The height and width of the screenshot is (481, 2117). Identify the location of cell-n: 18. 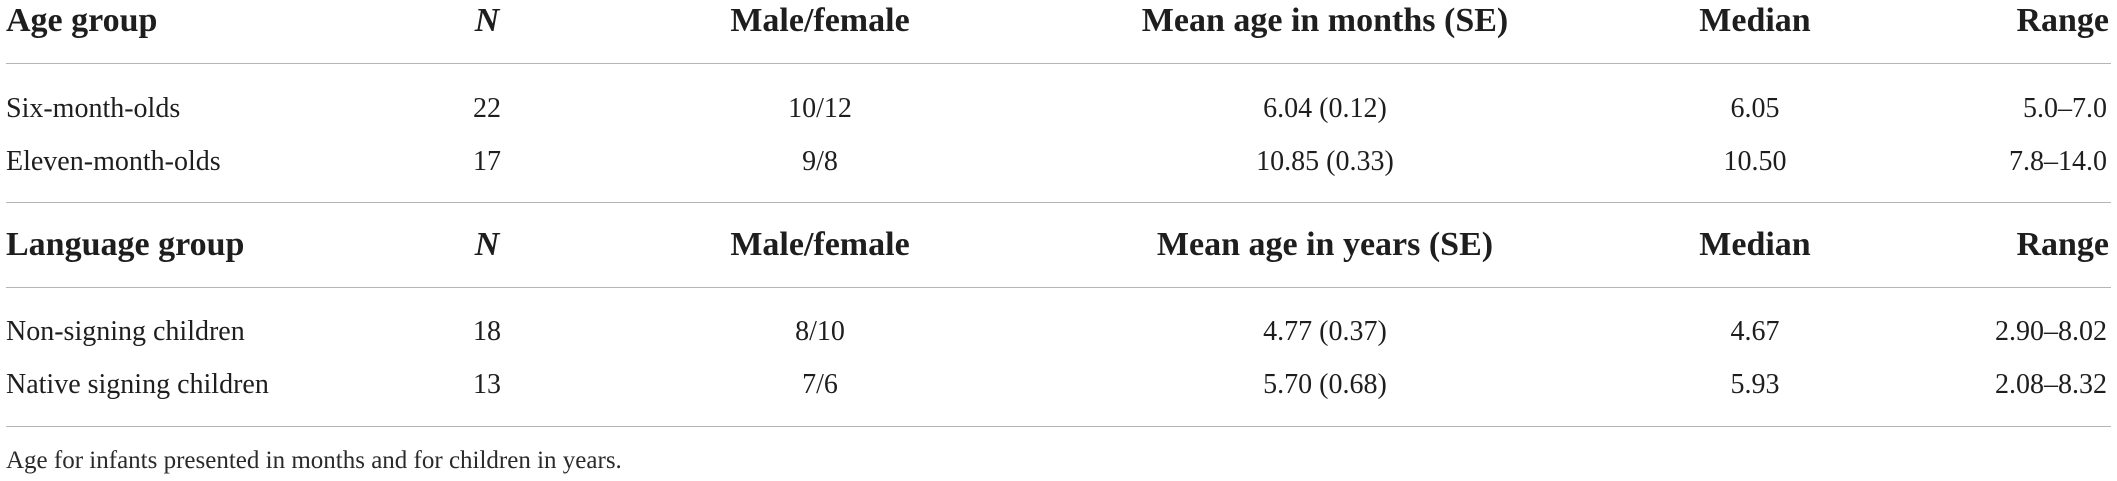
(487, 331).